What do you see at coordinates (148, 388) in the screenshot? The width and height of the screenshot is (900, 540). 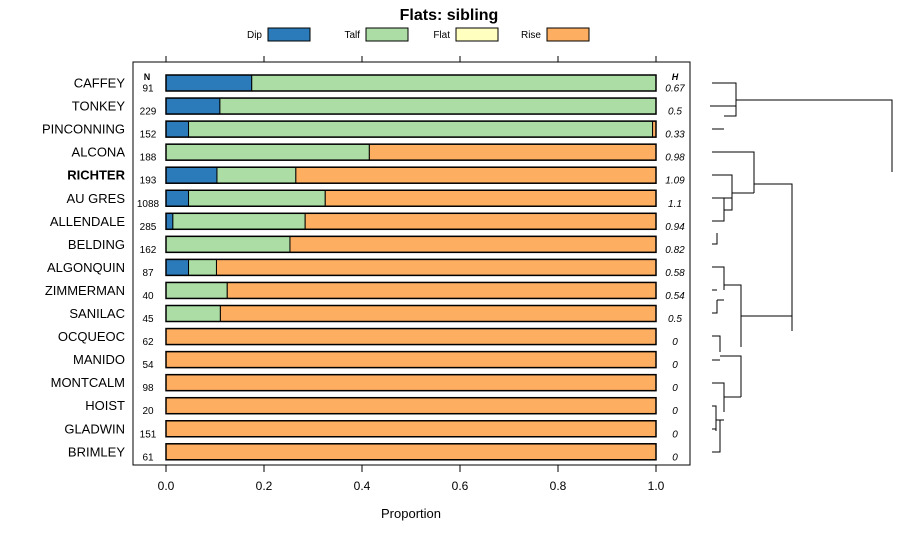 I see `n-value: 98` at bounding box center [148, 388].